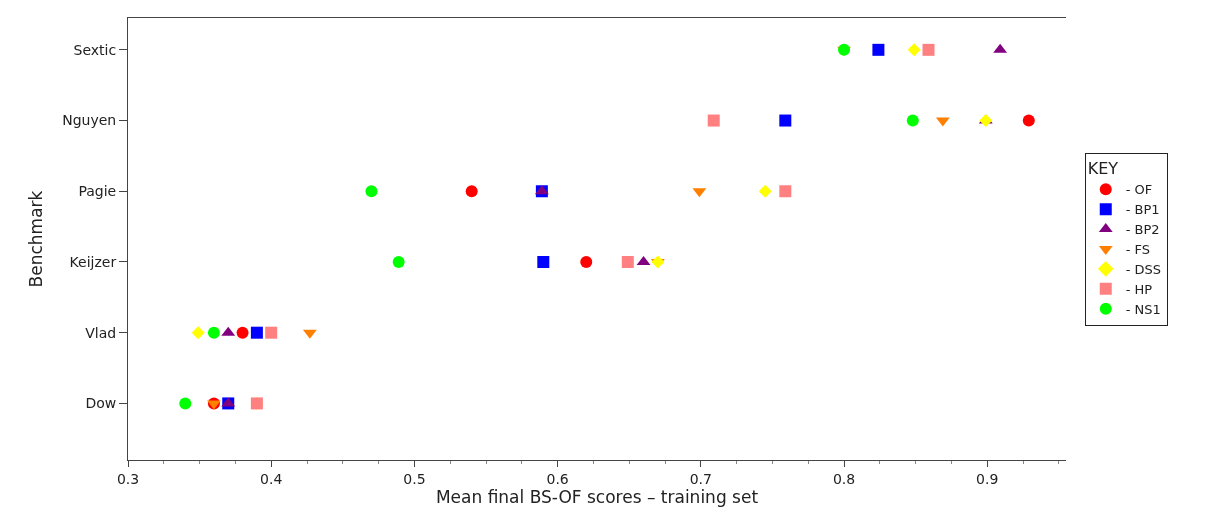 The width and height of the screenshot is (1211, 513). I want to click on x-tick-label: 0.5, so click(414, 478).